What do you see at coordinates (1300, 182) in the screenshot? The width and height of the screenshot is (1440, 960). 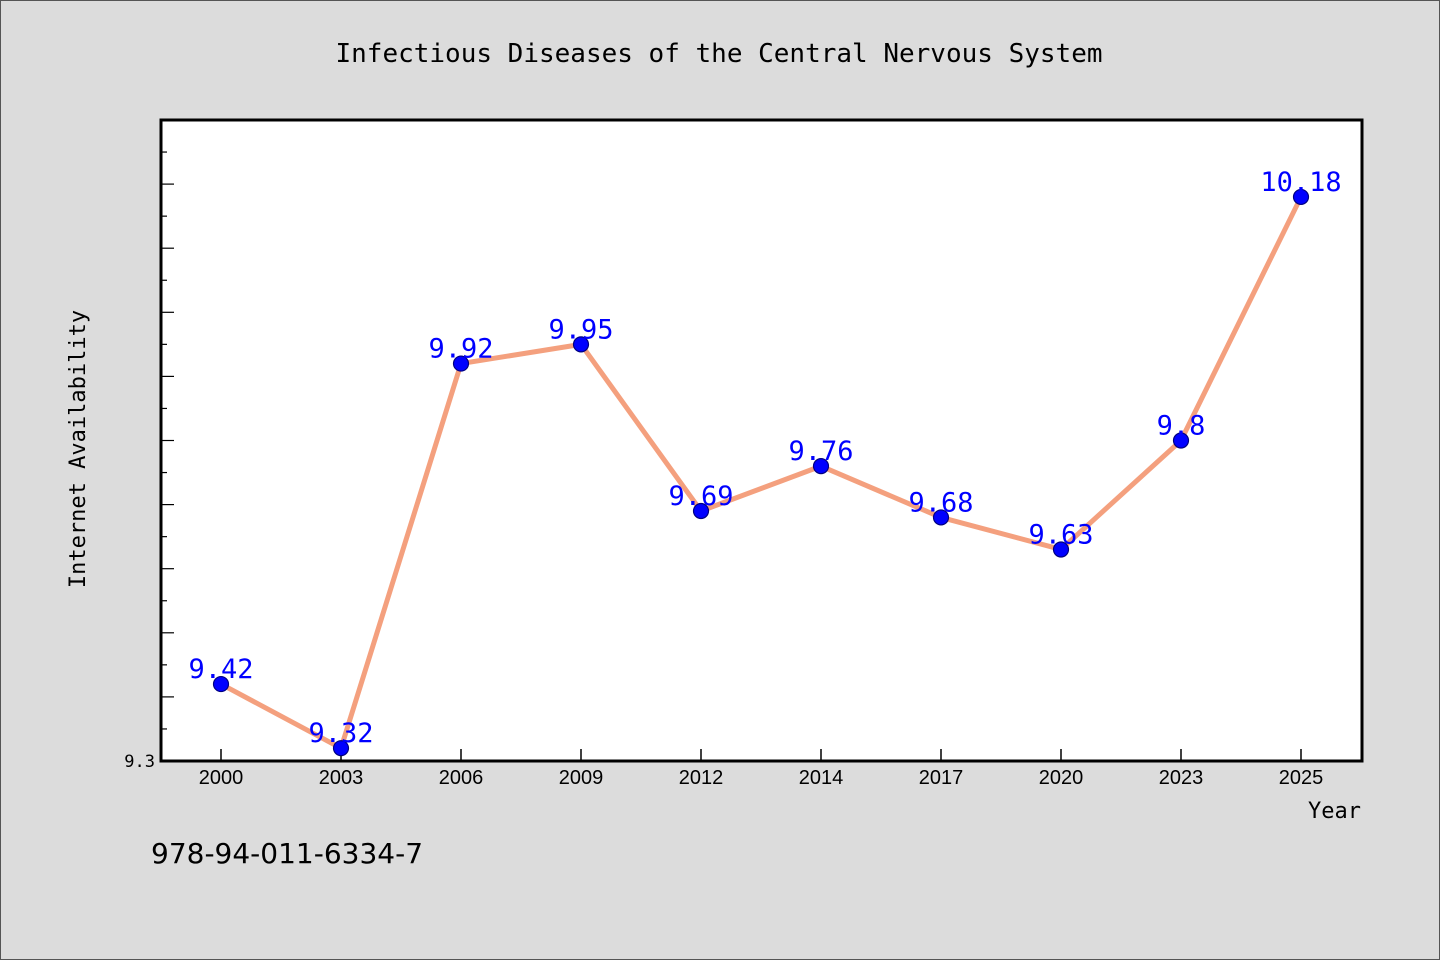 I see `data-label: 10.18` at bounding box center [1300, 182].